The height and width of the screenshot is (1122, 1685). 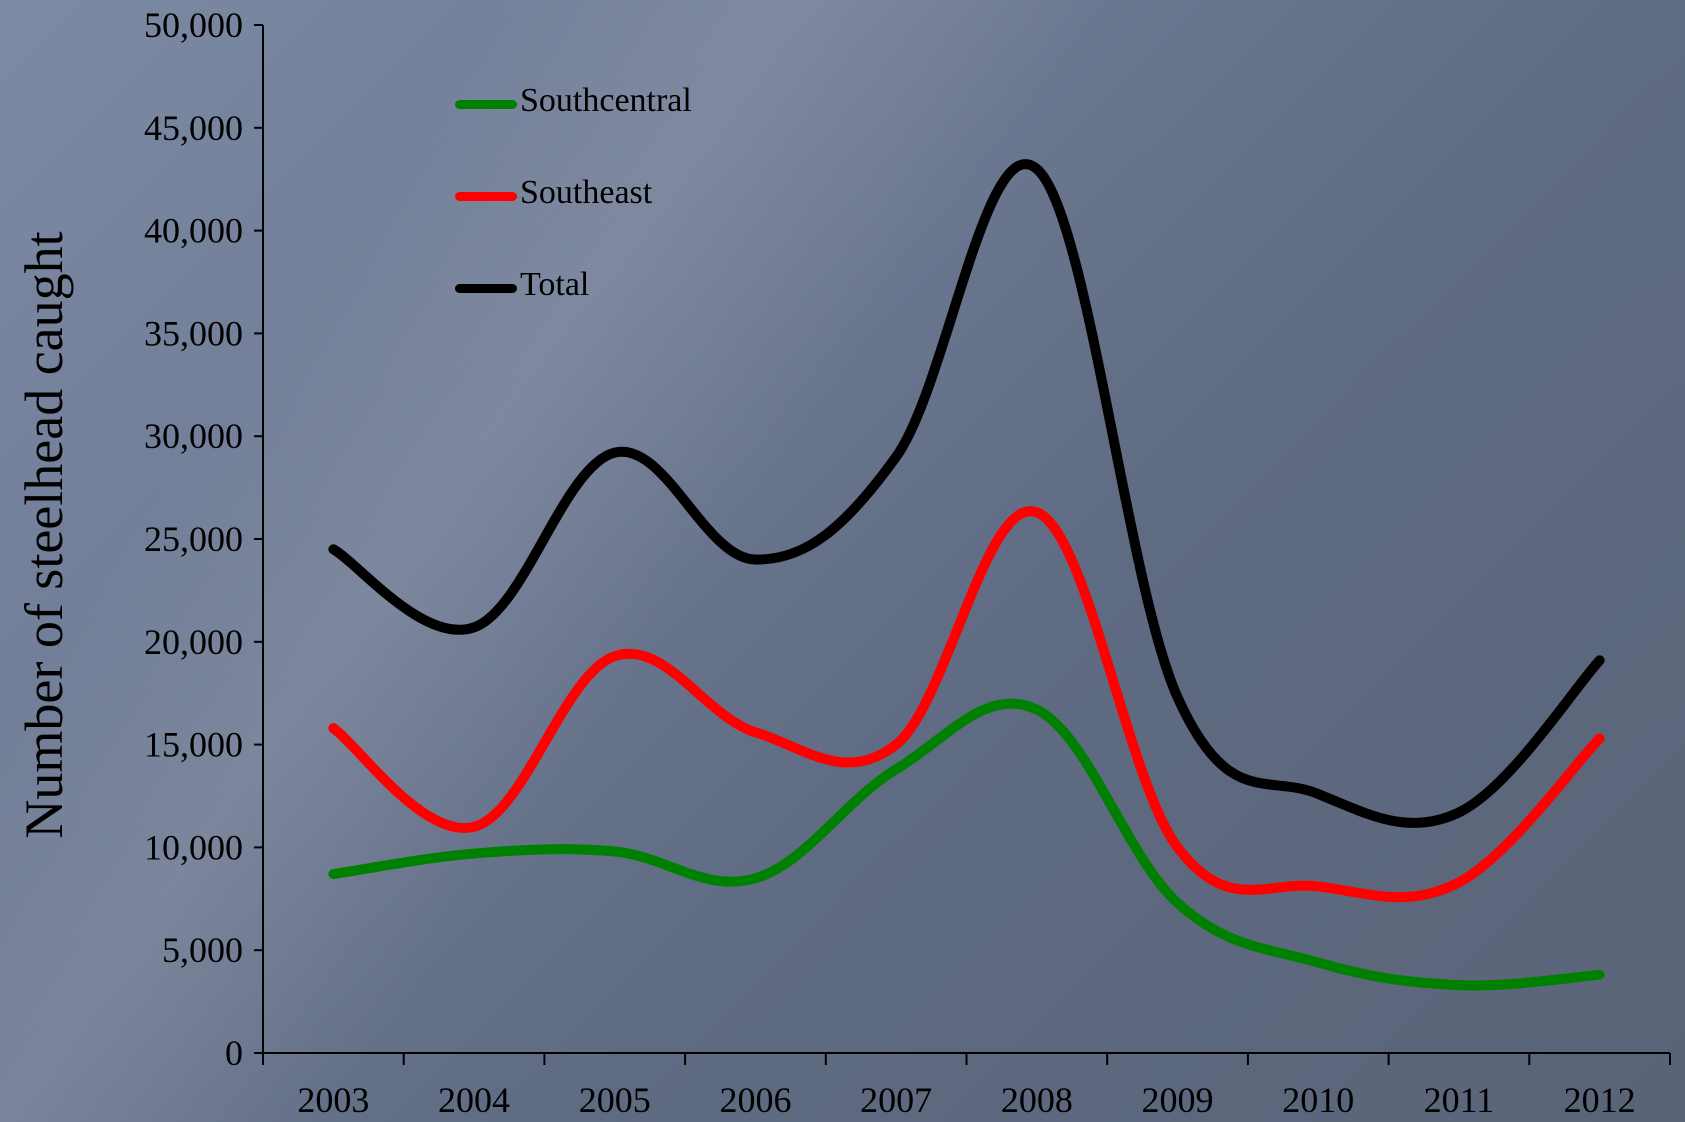 What do you see at coordinates (193, 25) in the screenshot?
I see `y-tick-label: 50,000` at bounding box center [193, 25].